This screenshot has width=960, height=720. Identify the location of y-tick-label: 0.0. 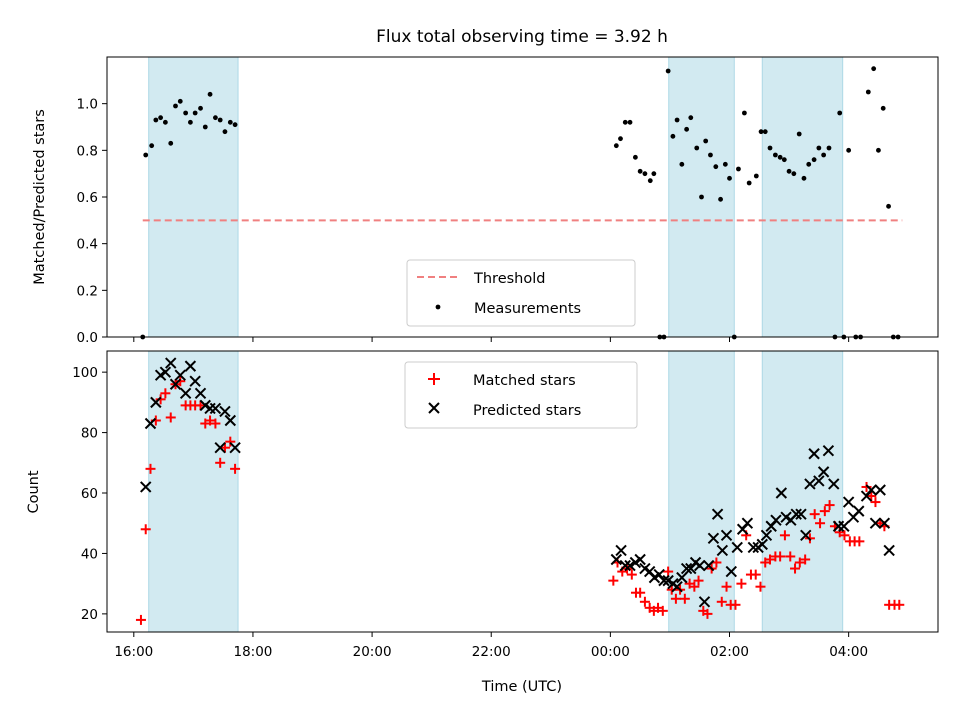
(87, 338).